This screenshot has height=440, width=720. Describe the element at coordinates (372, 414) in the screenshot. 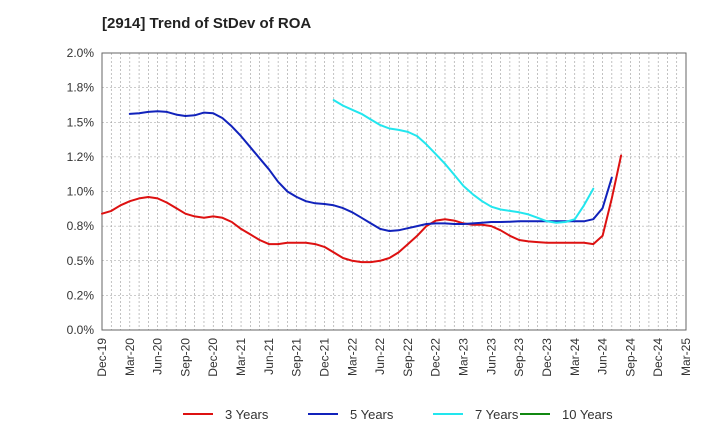

I see `legend-label: 5 Years` at that location.